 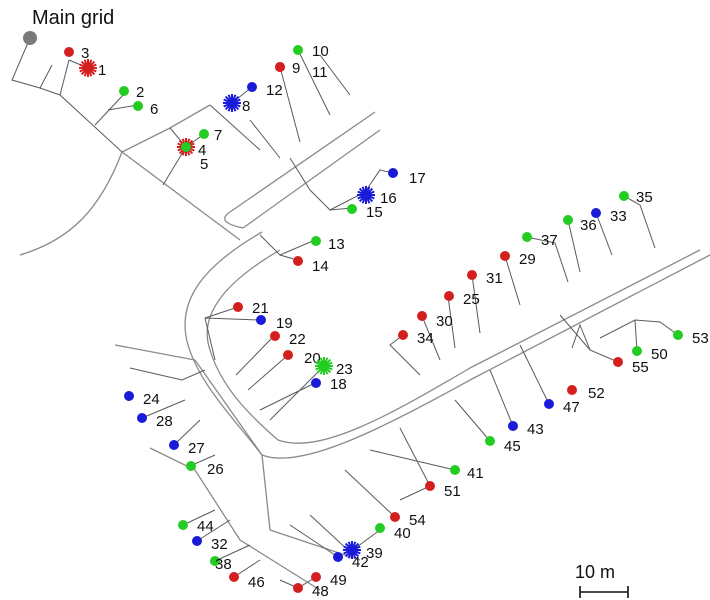 What do you see at coordinates (494, 278) in the screenshot?
I see `node-31-label: 31` at bounding box center [494, 278].